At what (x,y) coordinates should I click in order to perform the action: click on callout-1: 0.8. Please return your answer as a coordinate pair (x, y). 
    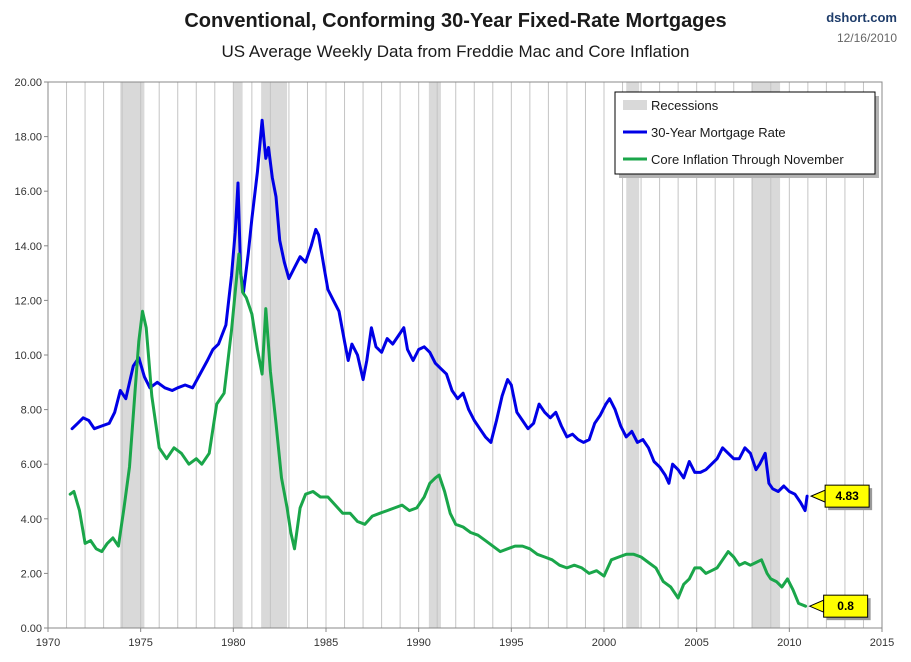
    Looking at the image, I should click on (839, 607).